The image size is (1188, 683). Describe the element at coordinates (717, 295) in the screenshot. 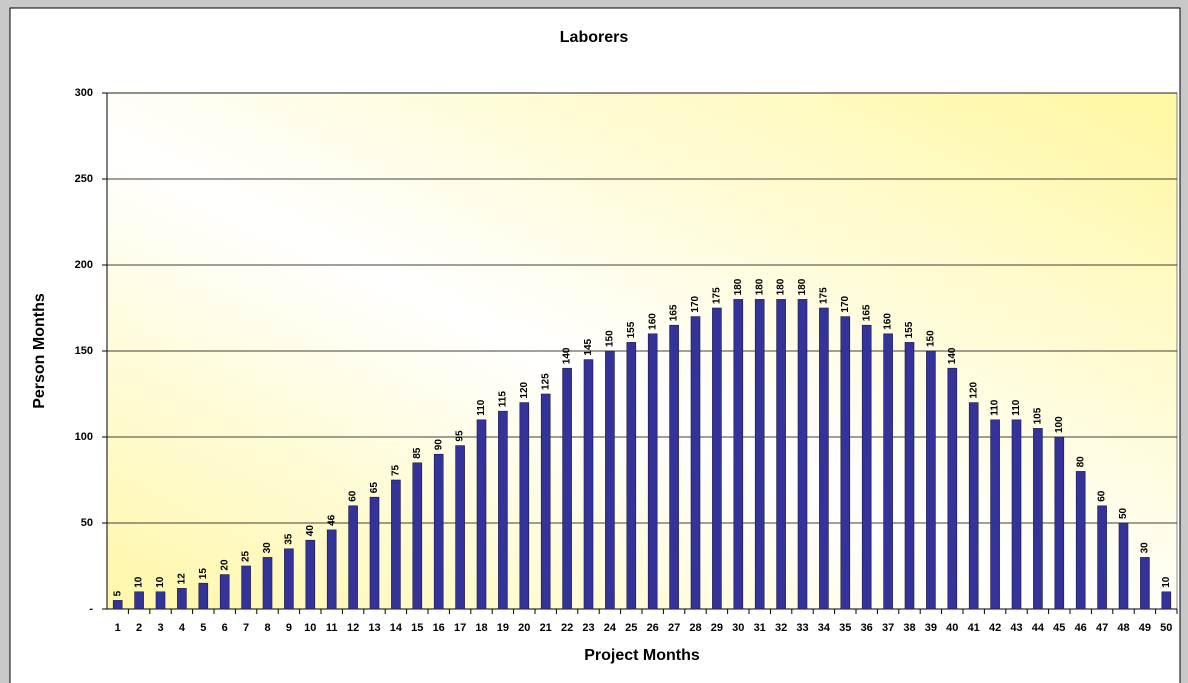

I see `data-label: 175` at that location.